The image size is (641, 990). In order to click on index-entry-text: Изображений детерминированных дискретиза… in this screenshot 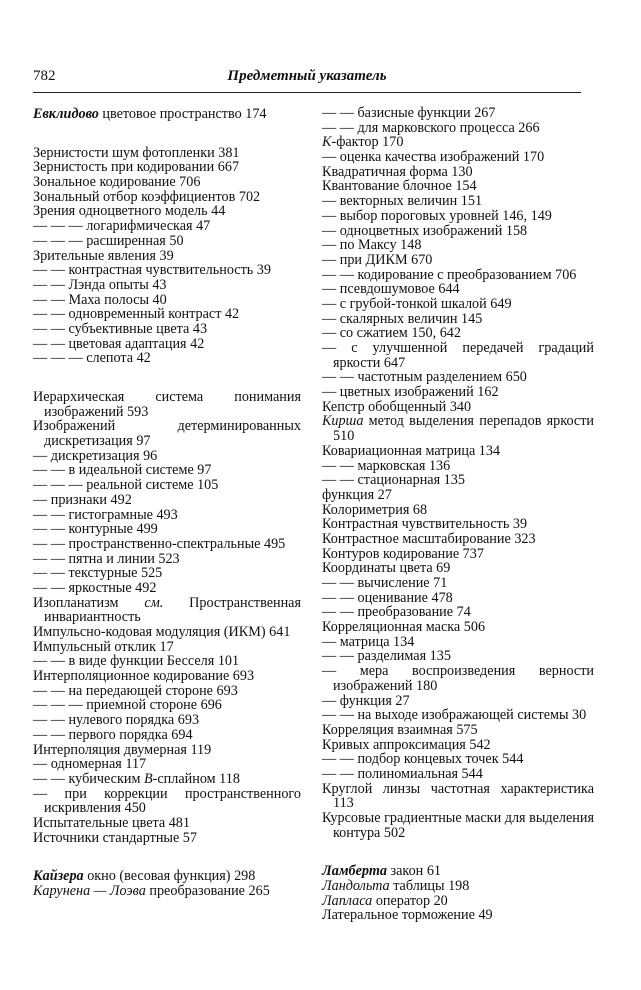, I will do `click(167, 434)`.